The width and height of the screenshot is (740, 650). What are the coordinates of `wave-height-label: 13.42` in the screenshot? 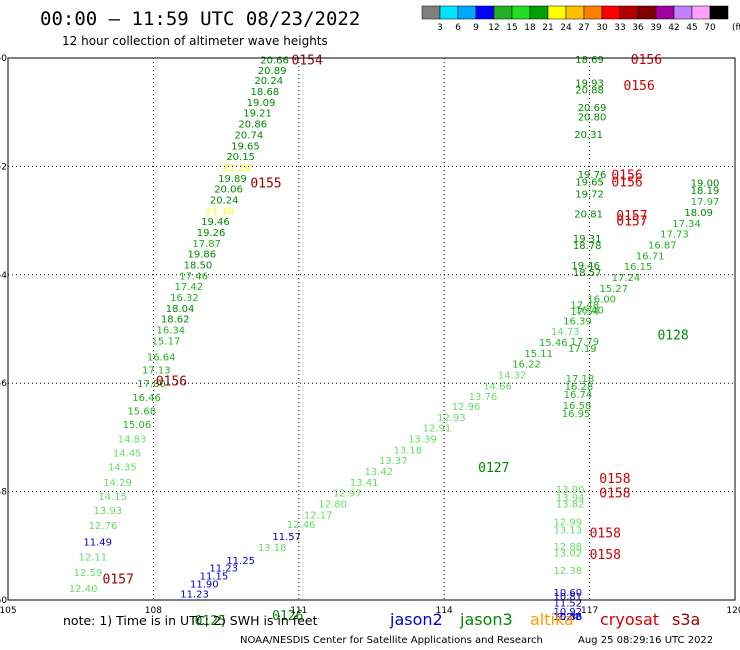 It's located at (378, 472).